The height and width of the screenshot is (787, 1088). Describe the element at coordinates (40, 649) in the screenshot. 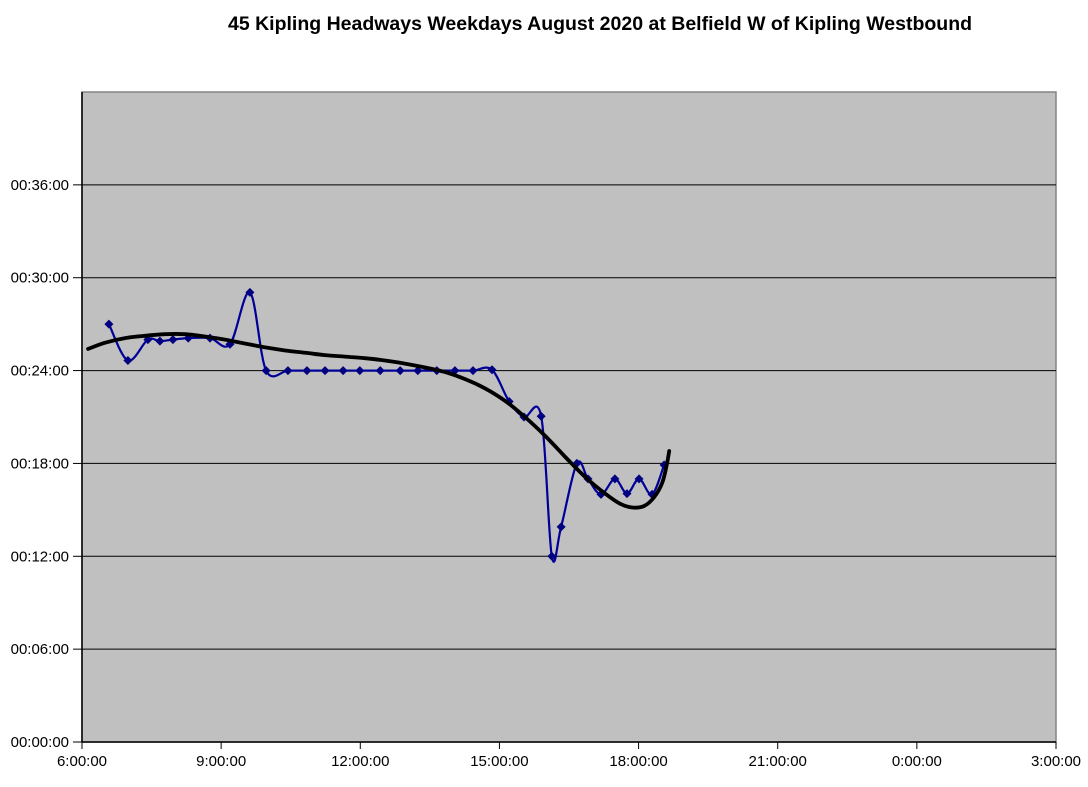

I see `y-axis-tick-label: 00:06:00` at that location.